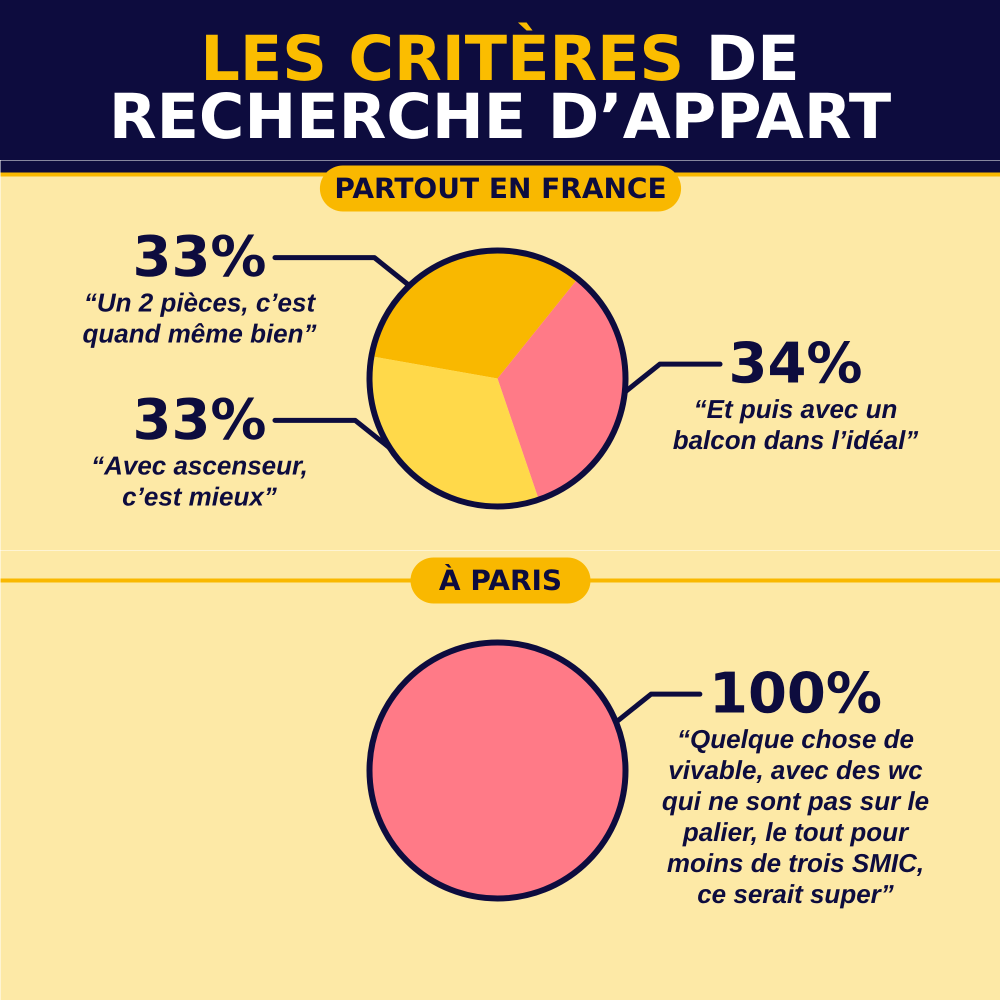 Image resolution: width=1000 pixels, height=1000 pixels. What do you see at coordinates (199, 481) in the screenshot?
I see `slice-label: “Avec ascenseur, c’est mieux”` at bounding box center [199, 481].